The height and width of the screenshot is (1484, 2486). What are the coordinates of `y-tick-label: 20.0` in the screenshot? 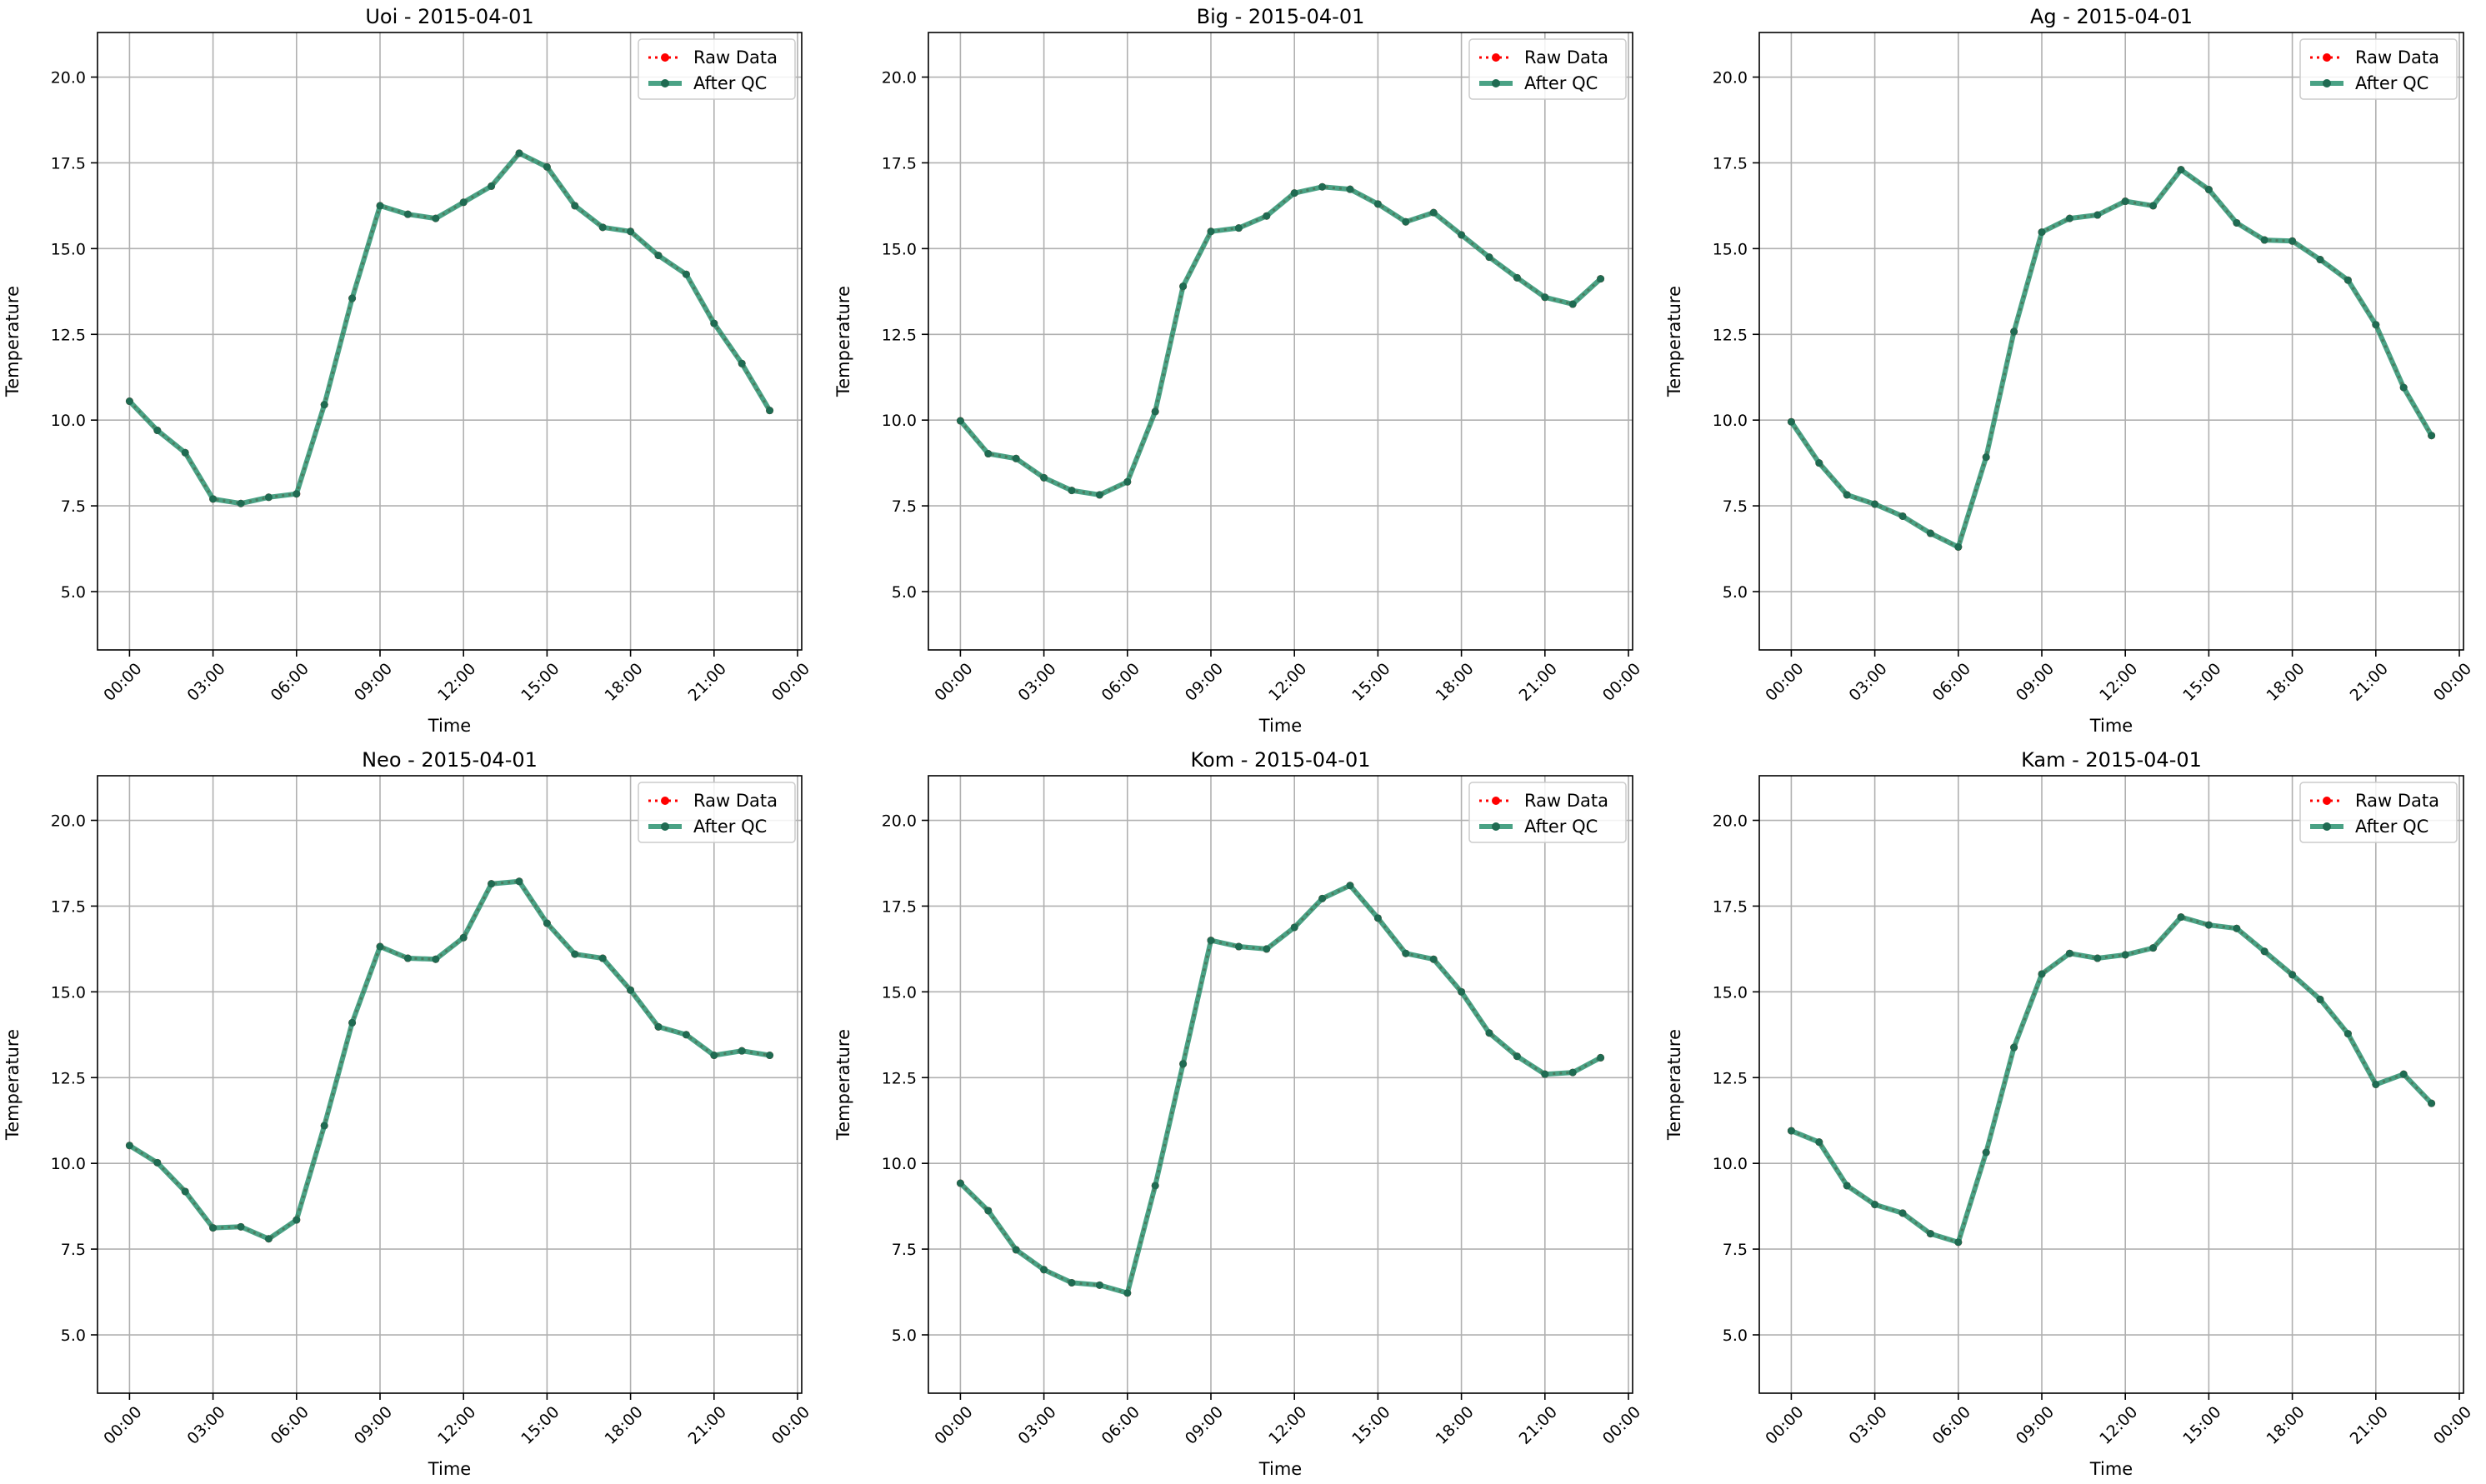 It's located at (900, 78).